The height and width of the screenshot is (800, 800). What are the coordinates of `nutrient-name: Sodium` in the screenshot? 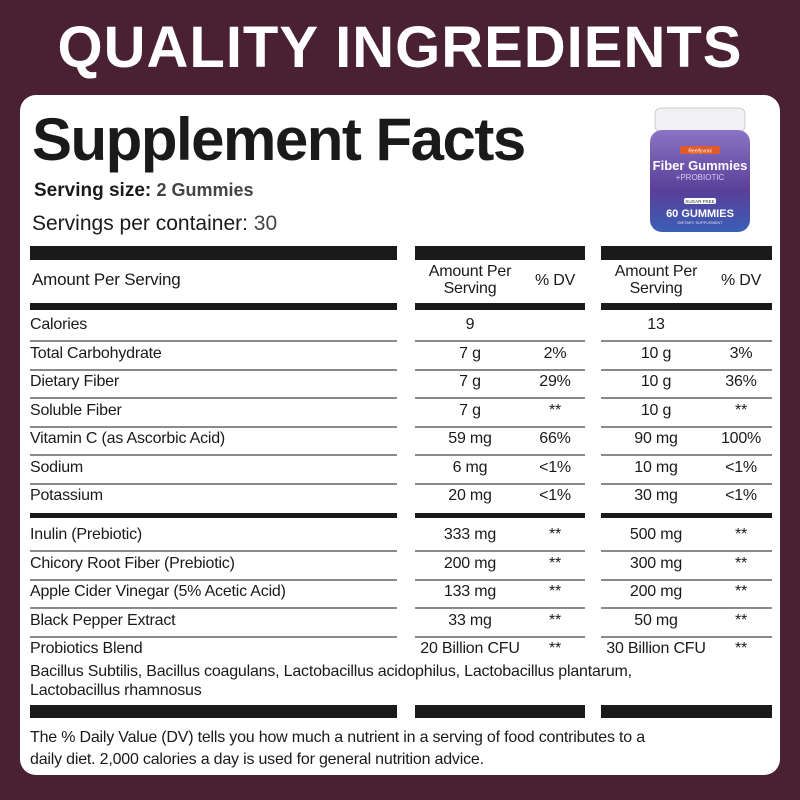 It's located at (57, 467).